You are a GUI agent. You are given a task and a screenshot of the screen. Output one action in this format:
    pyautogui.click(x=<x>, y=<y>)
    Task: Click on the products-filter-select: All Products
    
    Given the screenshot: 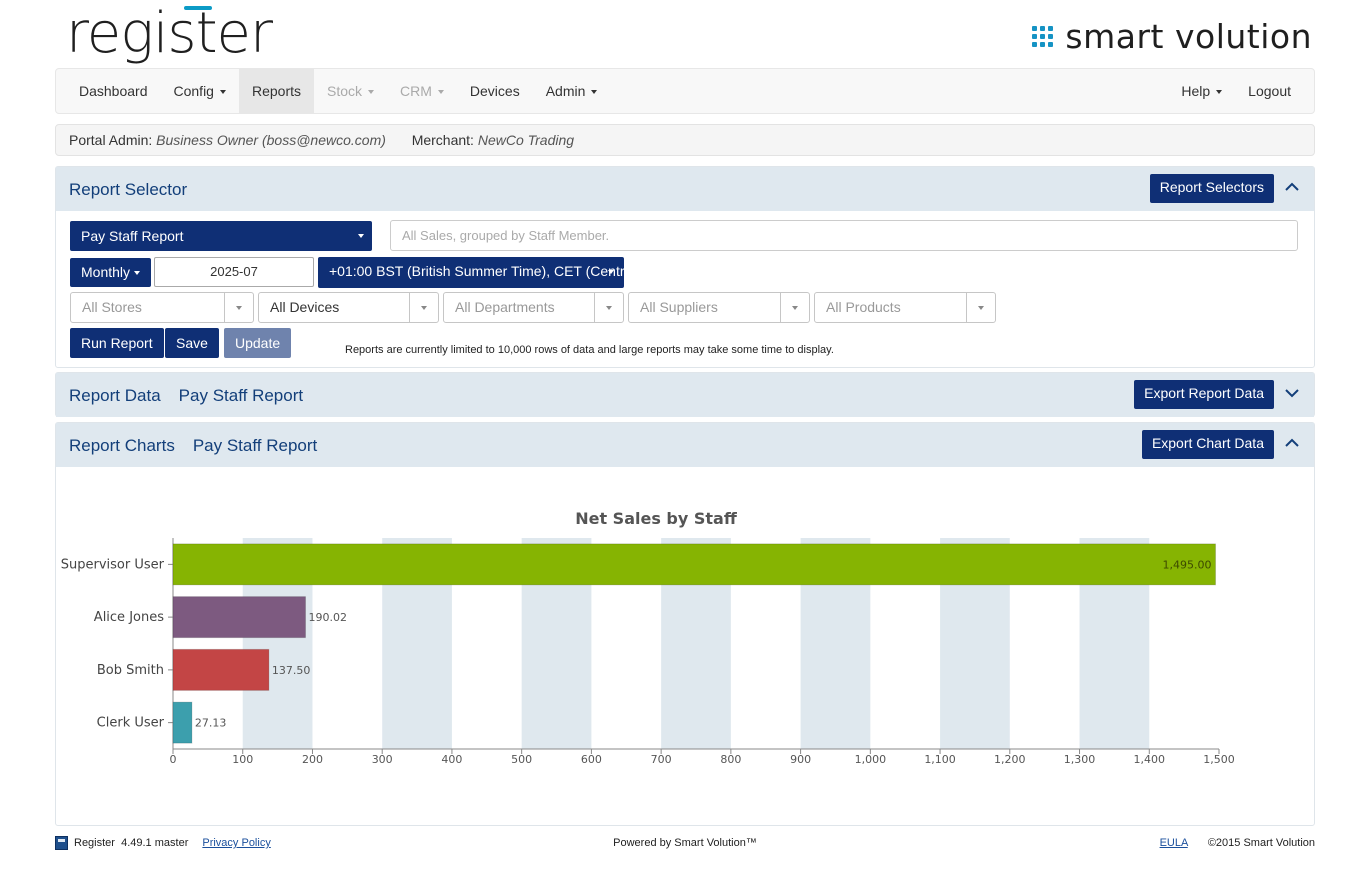 What is the action you would take?
    pyautogui.click(x=905, y=307)
    